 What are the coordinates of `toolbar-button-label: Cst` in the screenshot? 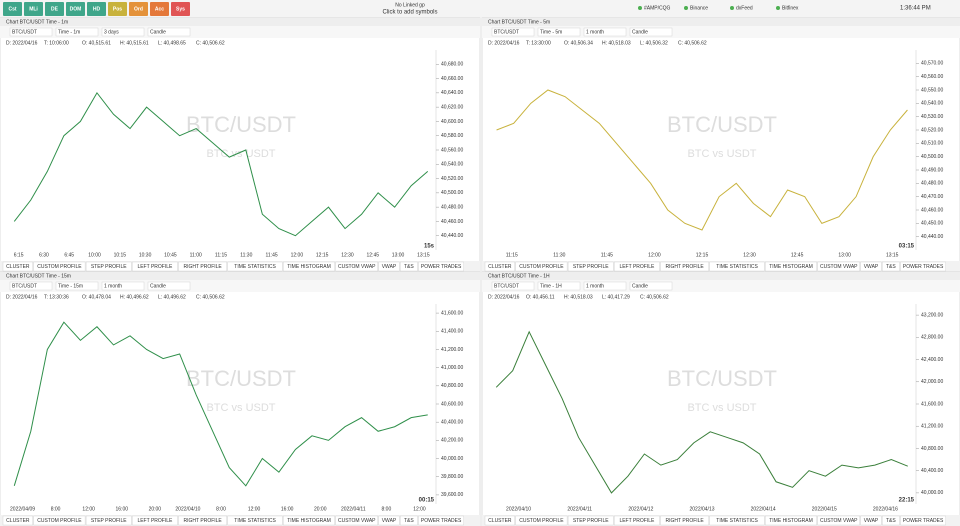 It's located at (12, 9).